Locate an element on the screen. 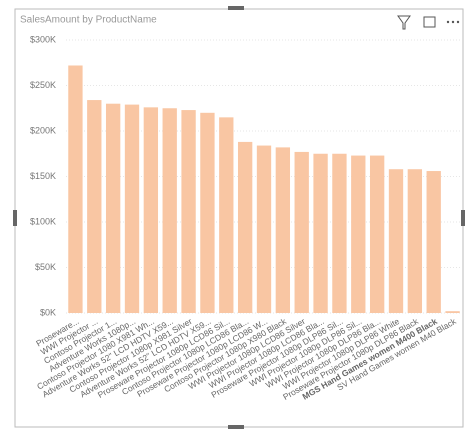  chart-title: SalesAmount by ProductName is located at coordinates (88, 20).